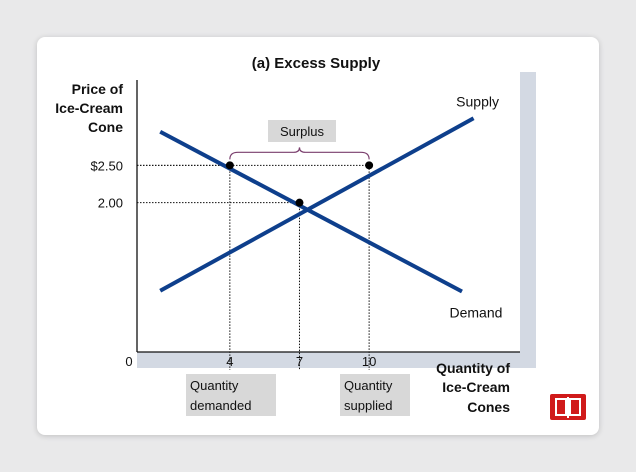 Image resolution: width=636 pixels, height=472 pixels. What do you see at coordinates (220, 405) in the screenshot?
I see `quantity-demanded-line-2: demanded` at bounding box center [220, 405].